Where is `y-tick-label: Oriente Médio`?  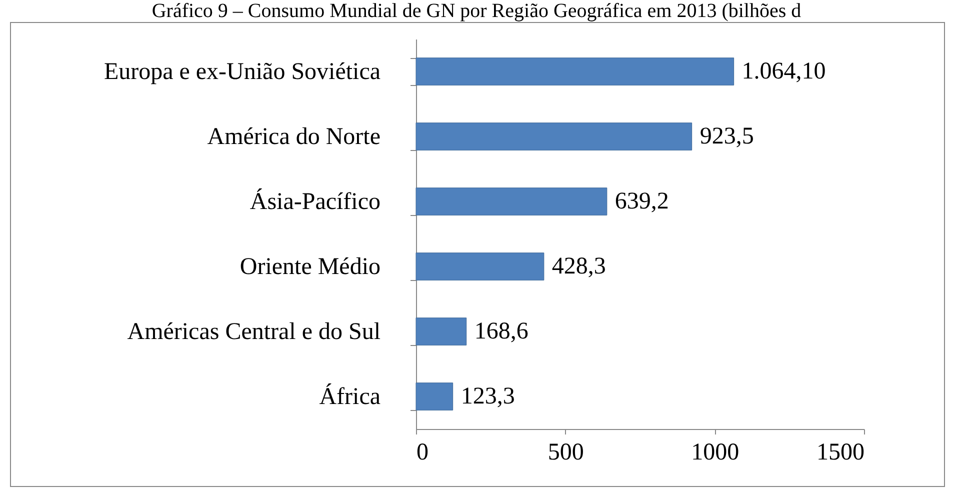 y-tick-label: Oriente Médio is located at coordinates (310, 267).